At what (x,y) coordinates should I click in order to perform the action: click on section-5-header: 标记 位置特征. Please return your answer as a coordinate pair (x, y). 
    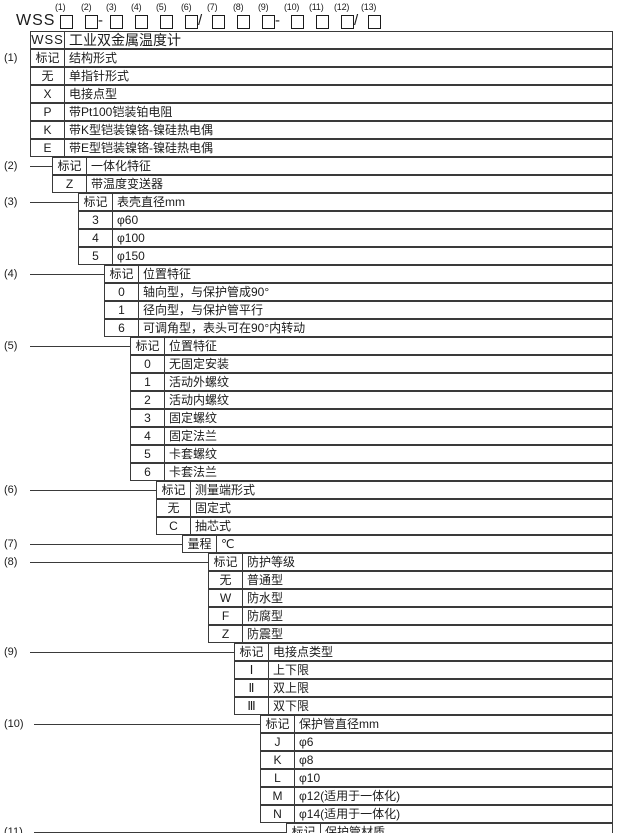
    Looking at the image, I should click on (310, 346).